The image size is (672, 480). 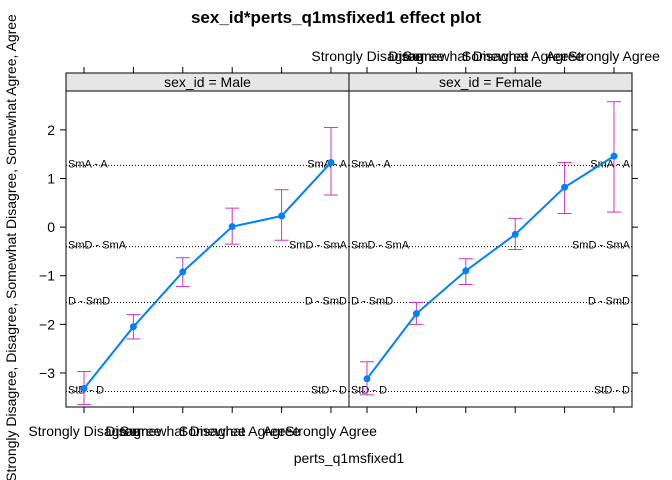 What do you see at coordinates (51, 227) in the screenshot?
I see `y-tick-label: 0` at bounding box center [51, 227].